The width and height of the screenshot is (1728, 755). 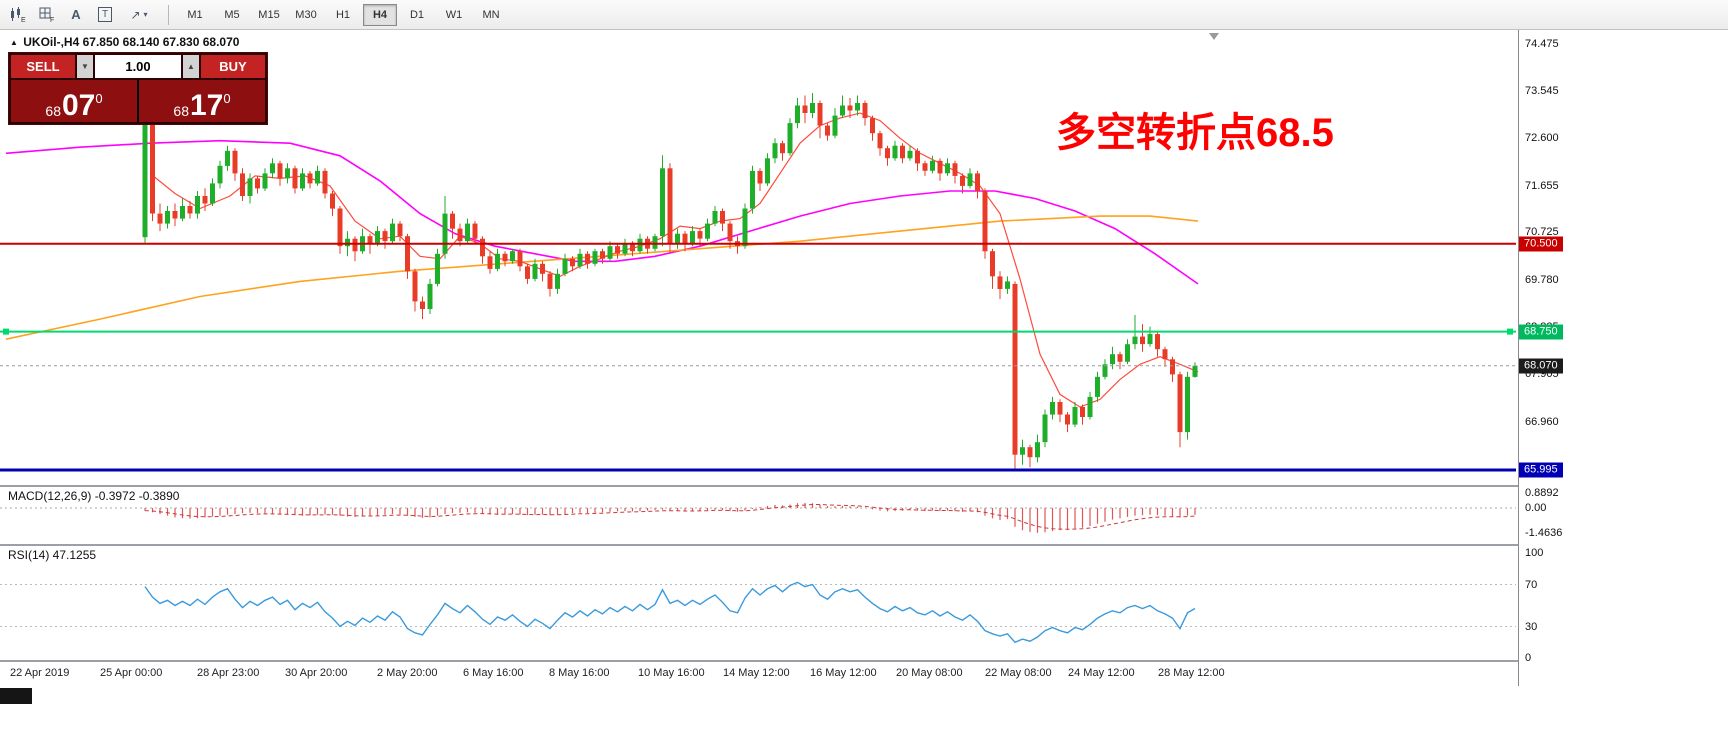 I want to click on price-label: 72.600, so click(x=1542, y=138).